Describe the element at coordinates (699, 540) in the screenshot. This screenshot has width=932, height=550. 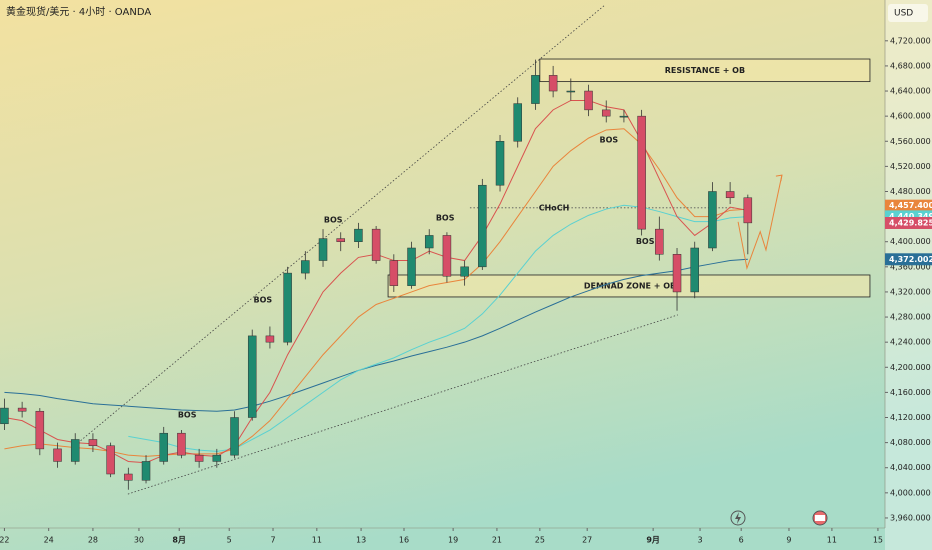
I see `x-tick-label: 3` at that location.